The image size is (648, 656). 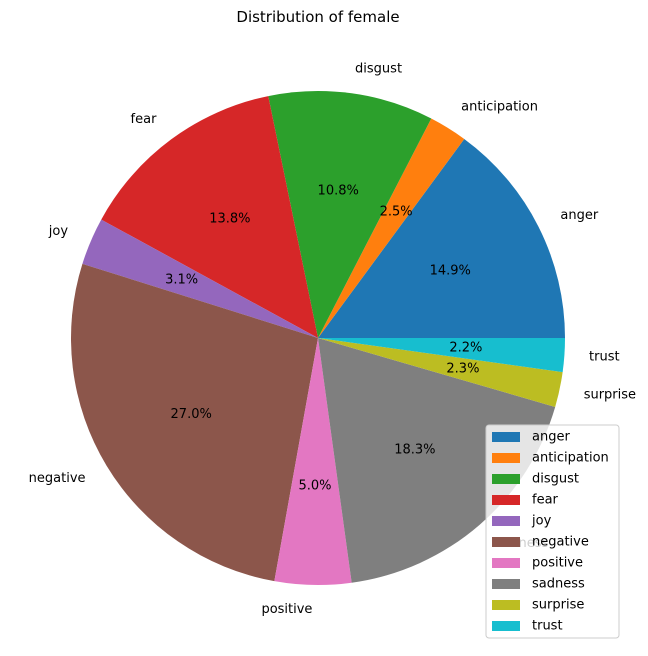 I want to click on legend-label-negative: negative, so click(x=560, y=542).